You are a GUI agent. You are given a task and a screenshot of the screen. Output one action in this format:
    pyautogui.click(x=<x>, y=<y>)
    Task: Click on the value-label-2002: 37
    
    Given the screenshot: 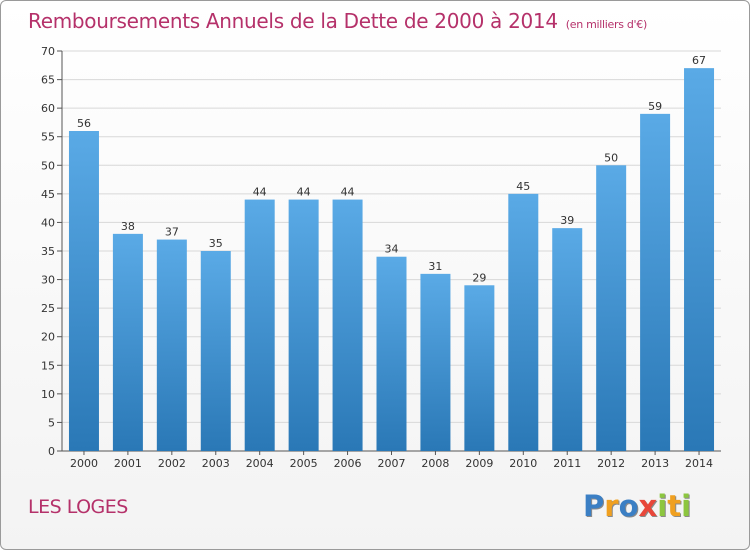 What is the action you would take?
    pyautogui.click(x=172, y=232)
    